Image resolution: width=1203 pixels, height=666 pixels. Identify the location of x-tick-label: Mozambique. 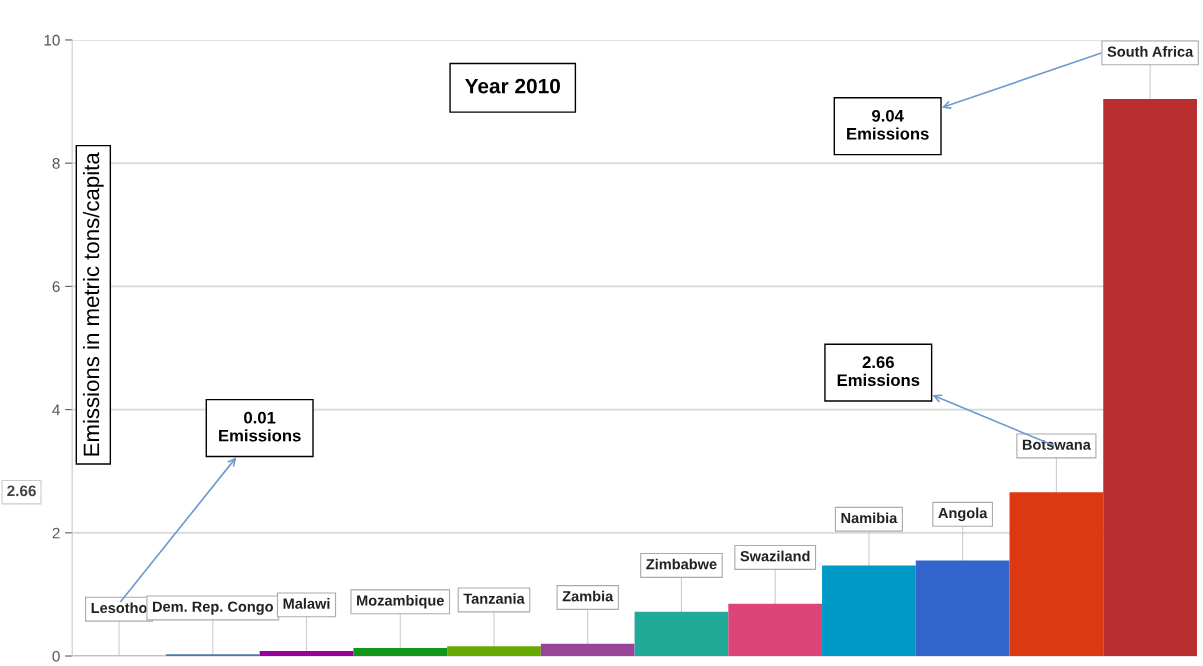
(400, 602).